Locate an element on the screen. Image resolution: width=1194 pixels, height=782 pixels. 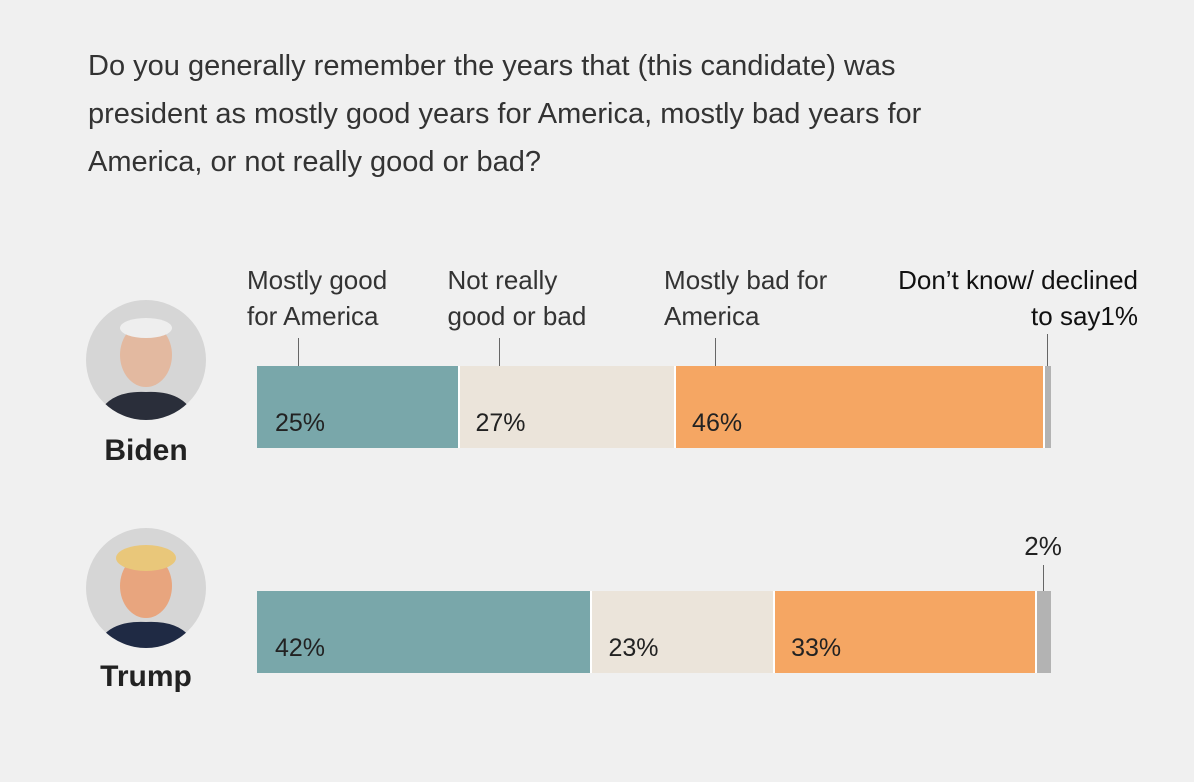
value-label: 1% is located at coordinates (1119, 316).